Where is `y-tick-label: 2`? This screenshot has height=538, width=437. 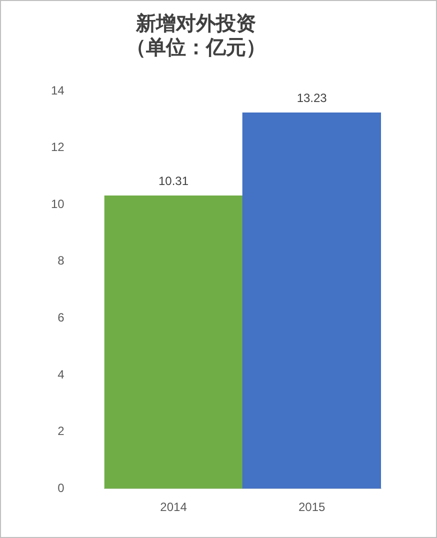 y-tick-label: 2 is located at coordinates (61, 431).